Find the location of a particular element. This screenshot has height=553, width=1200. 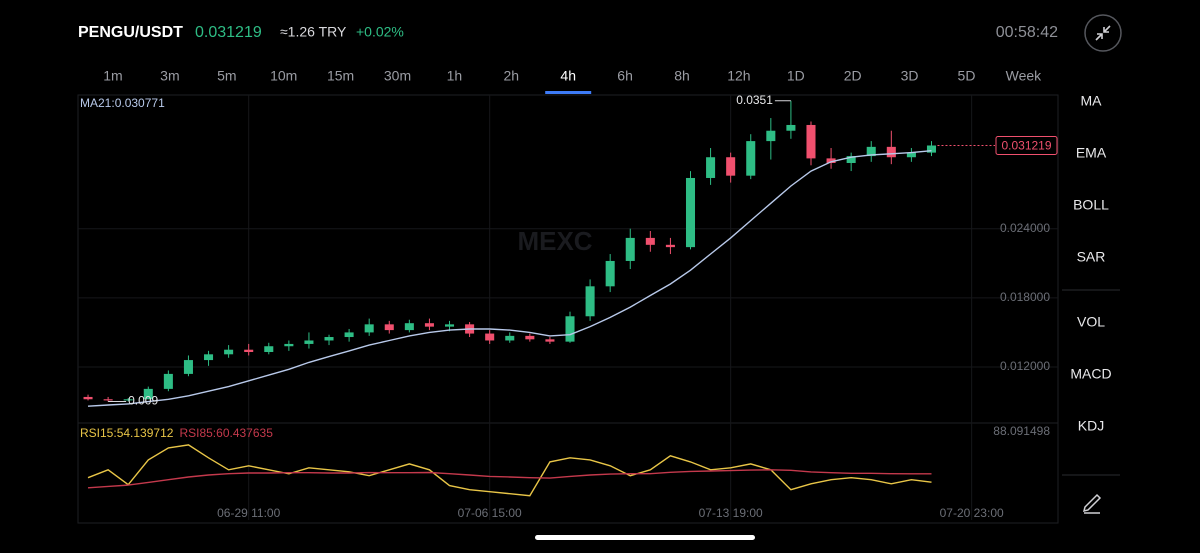

button-ring is located at coordinates (1103, 33).